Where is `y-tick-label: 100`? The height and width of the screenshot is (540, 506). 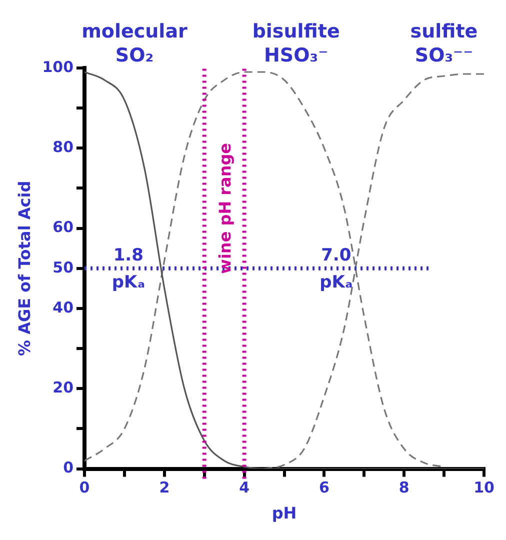 y-tick-label: 100 is located at coordinates (58, 67).